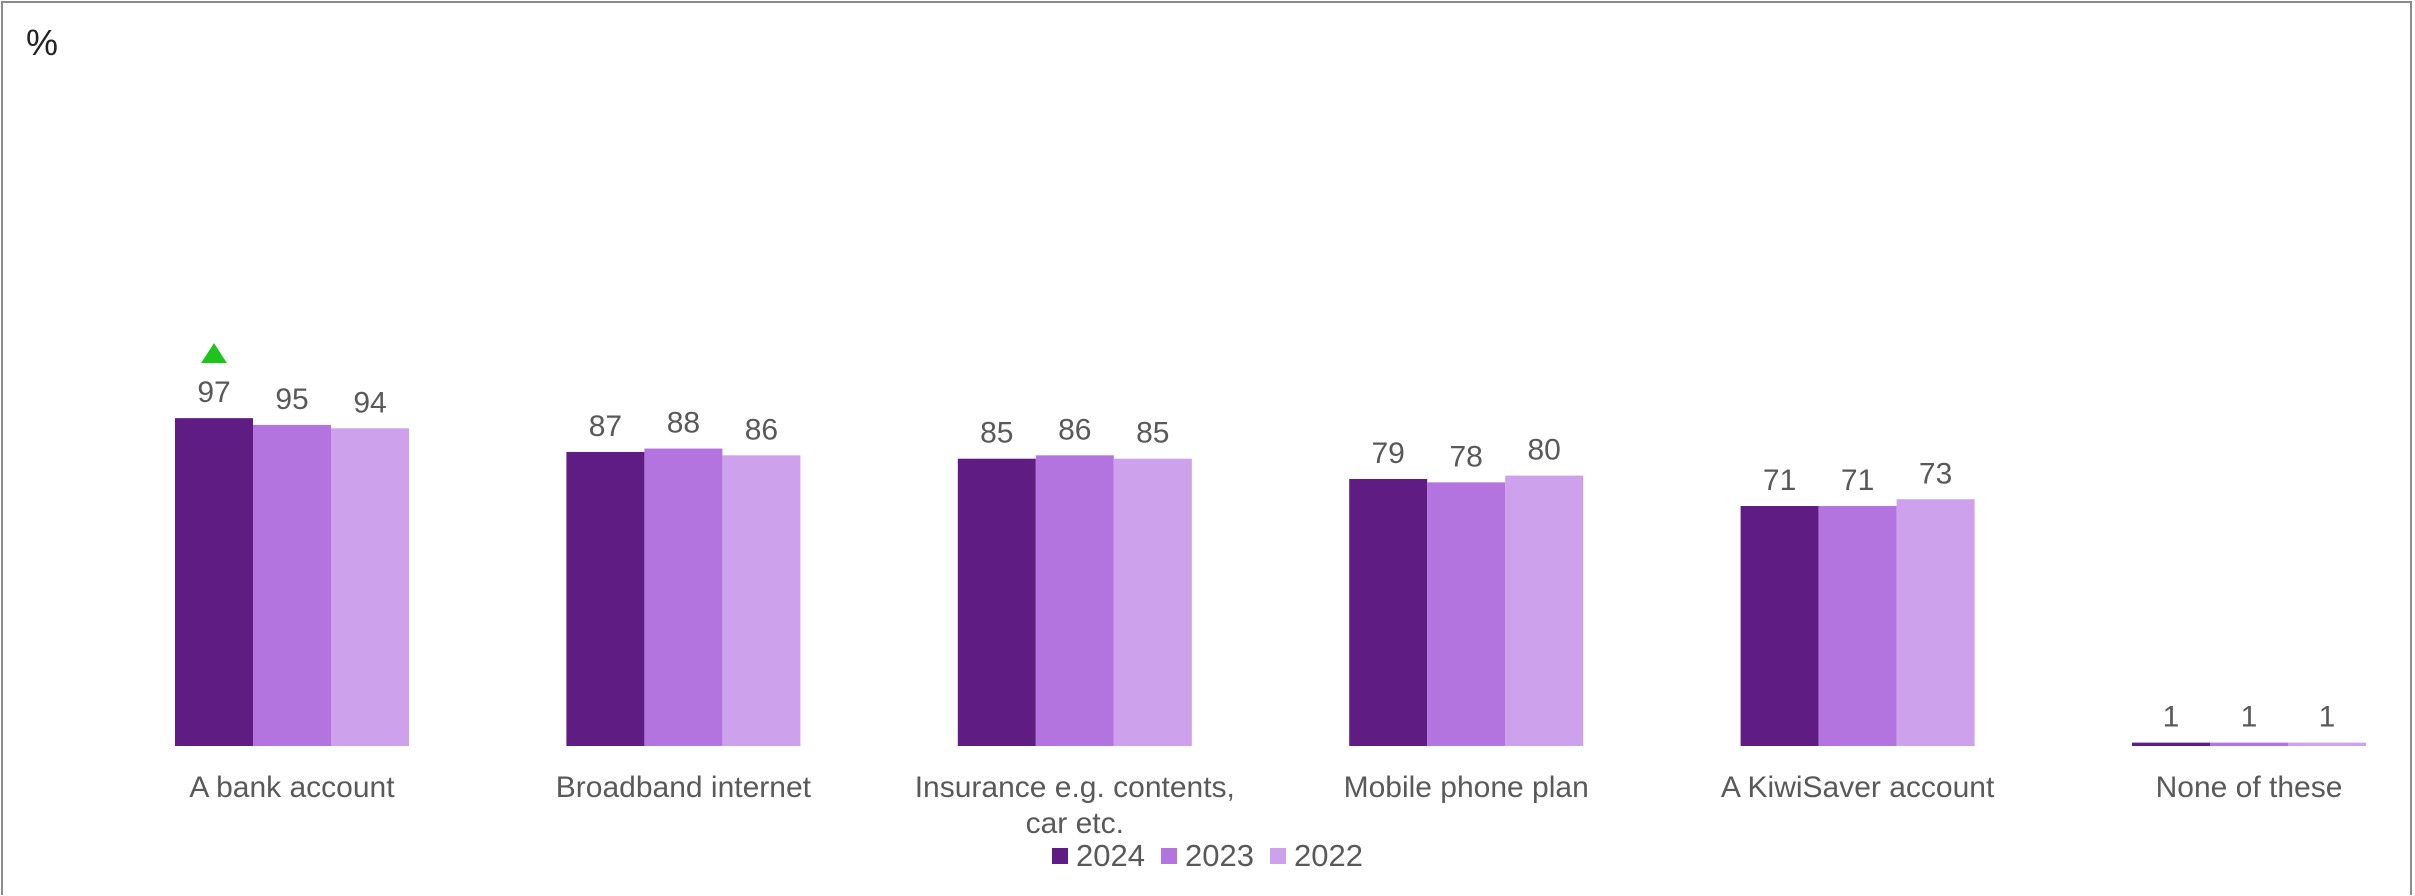 The image size is (2415, 896). What do you see at coordinates (291, 399) in the screenshot?
I see `data-label: 95` at bounding box center [291, 399].